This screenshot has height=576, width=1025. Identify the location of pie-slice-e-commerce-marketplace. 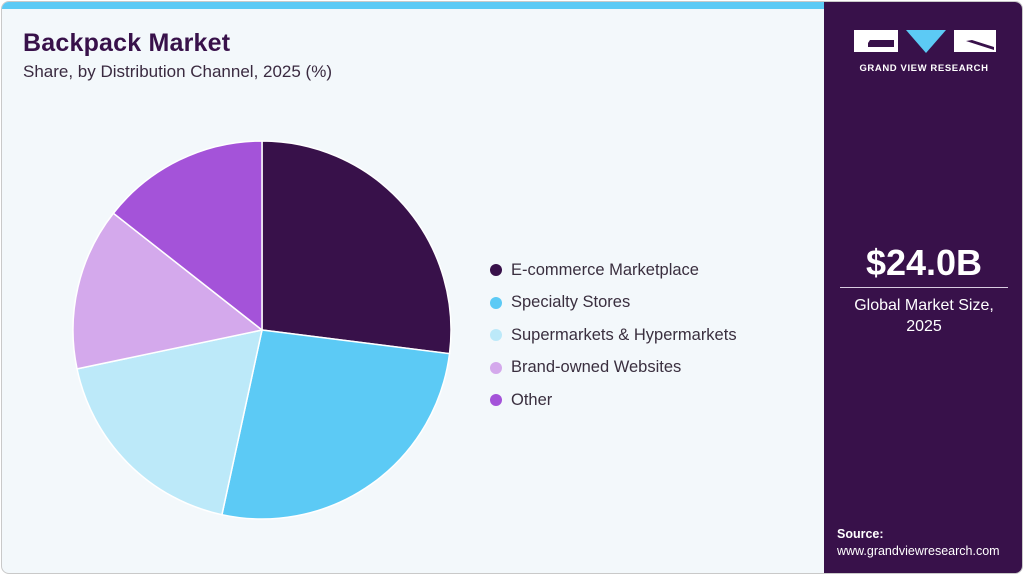
(356, 247).